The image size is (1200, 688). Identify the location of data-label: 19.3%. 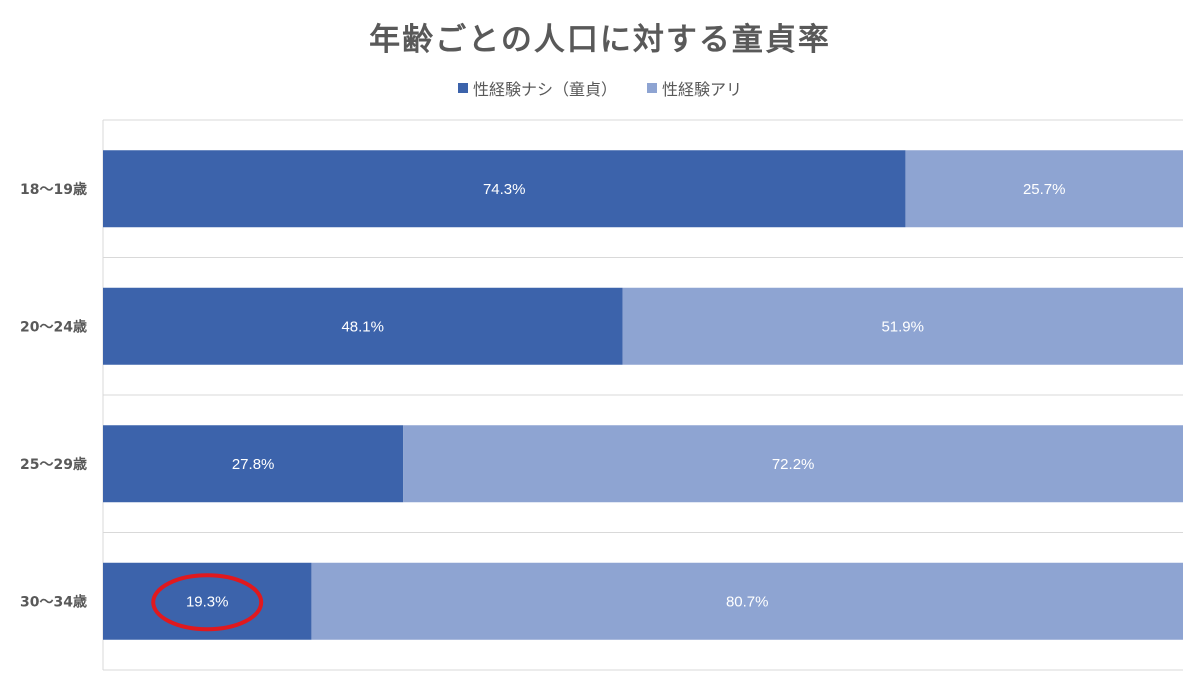
(207, 601).